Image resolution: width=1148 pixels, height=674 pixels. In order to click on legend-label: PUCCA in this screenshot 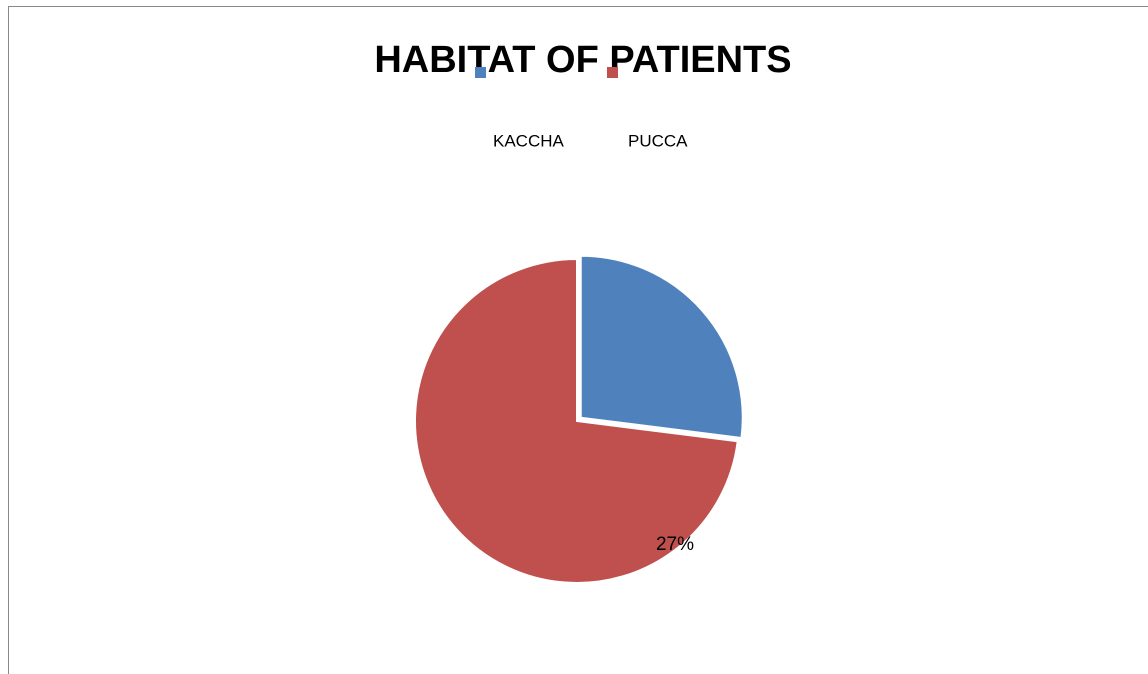, I will do `click(658, 140)`.